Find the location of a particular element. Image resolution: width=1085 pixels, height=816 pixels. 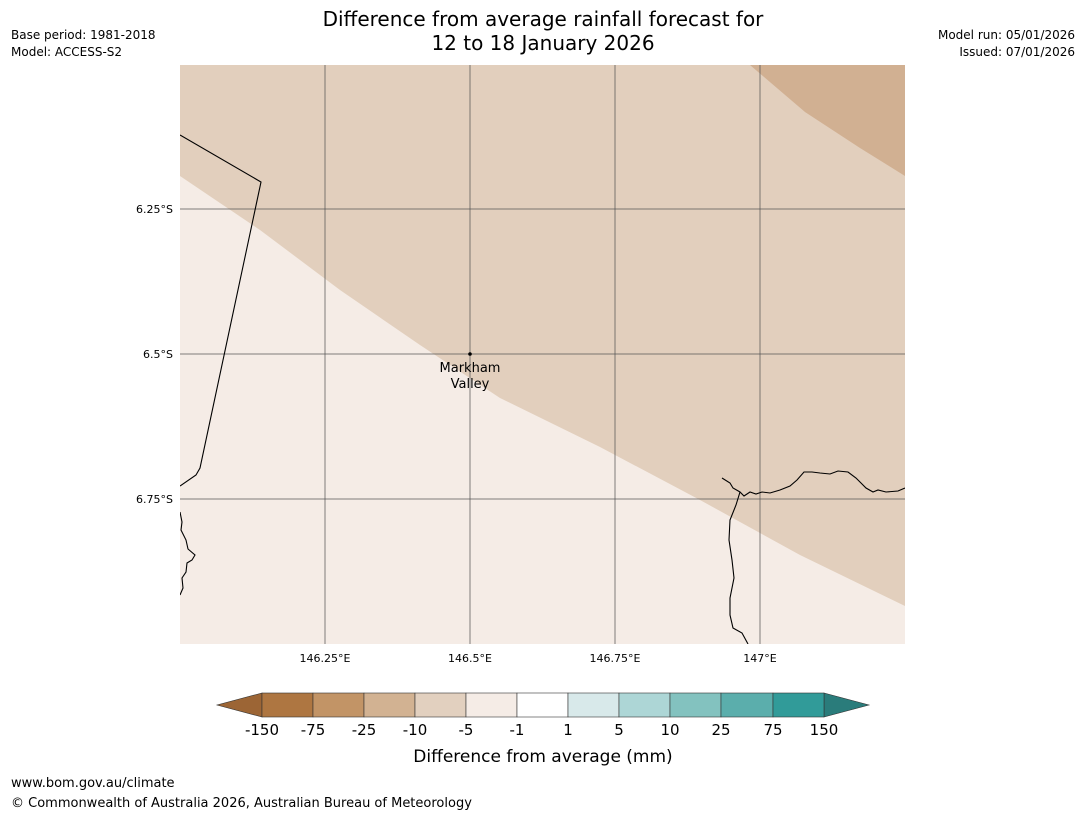

colorbar-tick-label: 75 is located at coordinates (772, 730).